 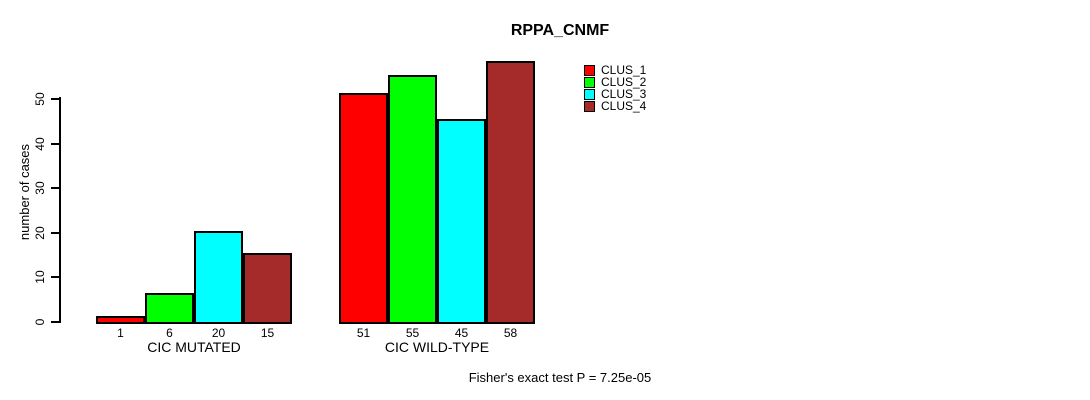 What do you see at coordinates (40, 277) in the screenshot?
I see `y-axis-tick-label: 10` at bounding box center [40, 277].